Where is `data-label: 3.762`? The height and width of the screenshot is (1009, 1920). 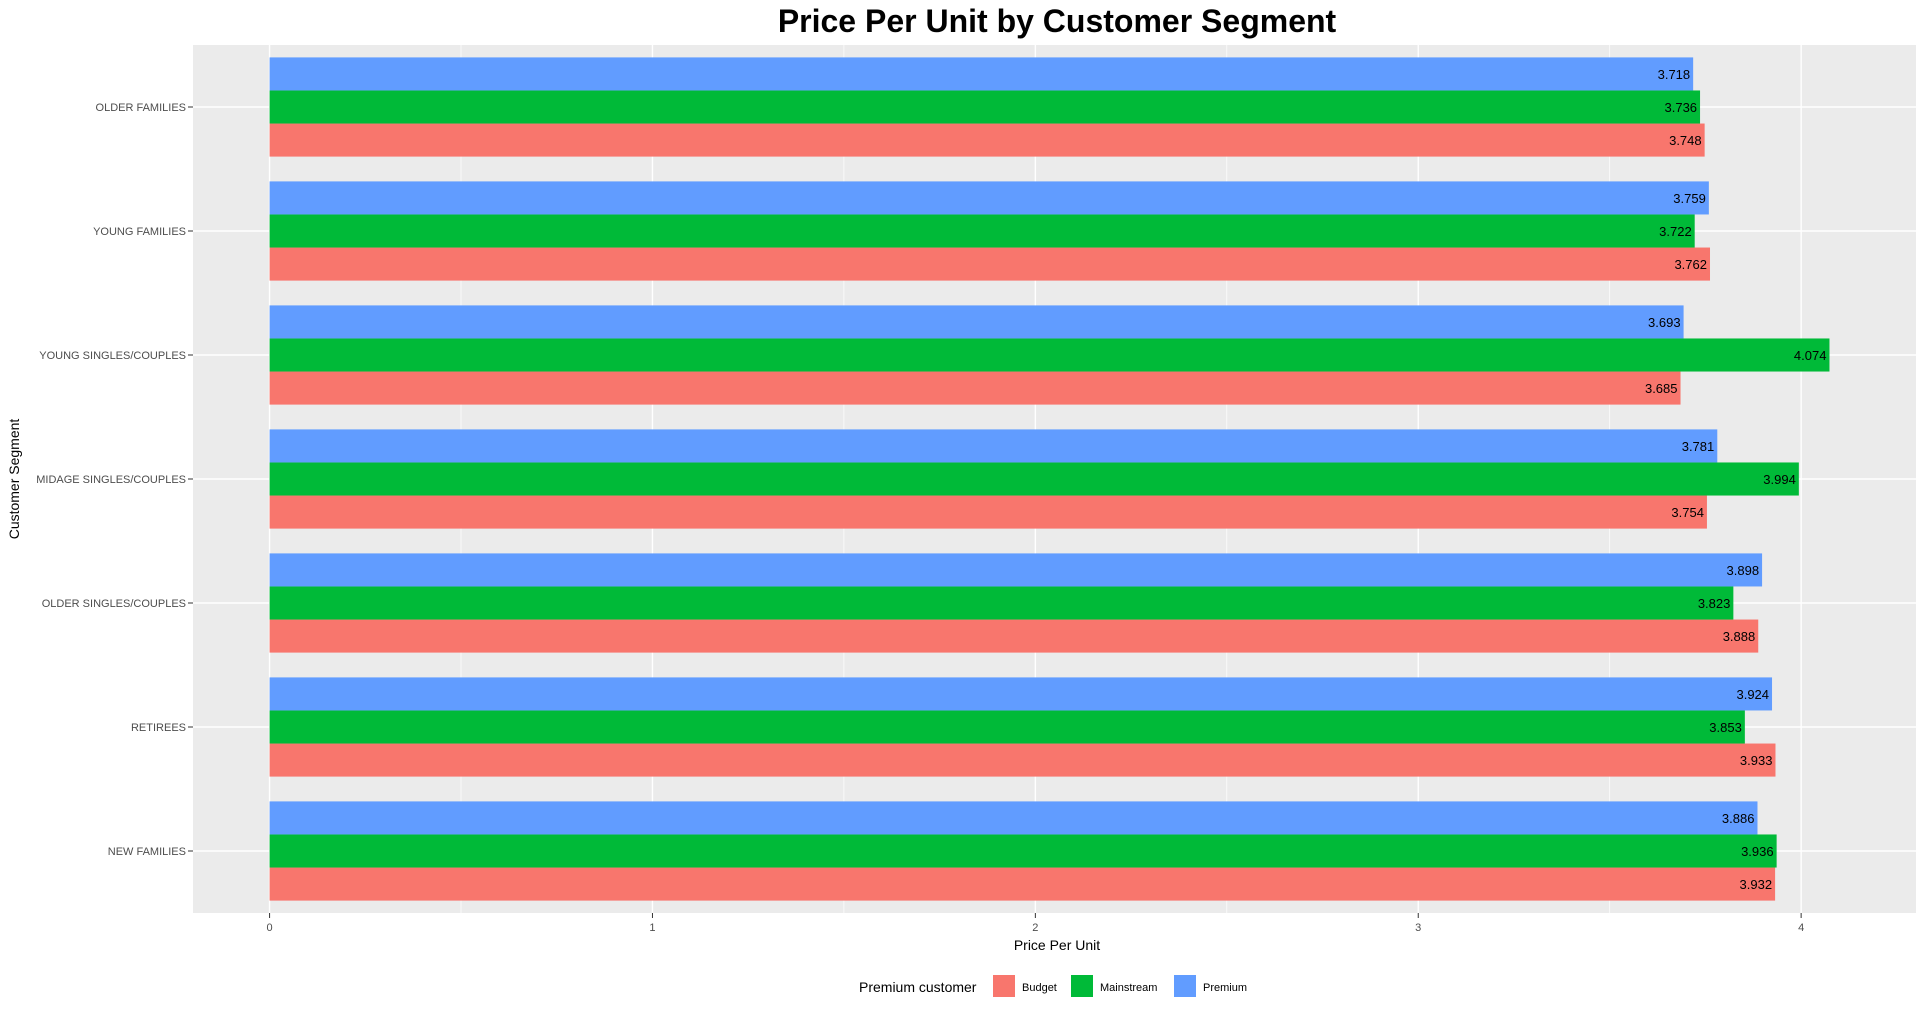 data-label: 3.762 is located at coordinates (1690, 264).